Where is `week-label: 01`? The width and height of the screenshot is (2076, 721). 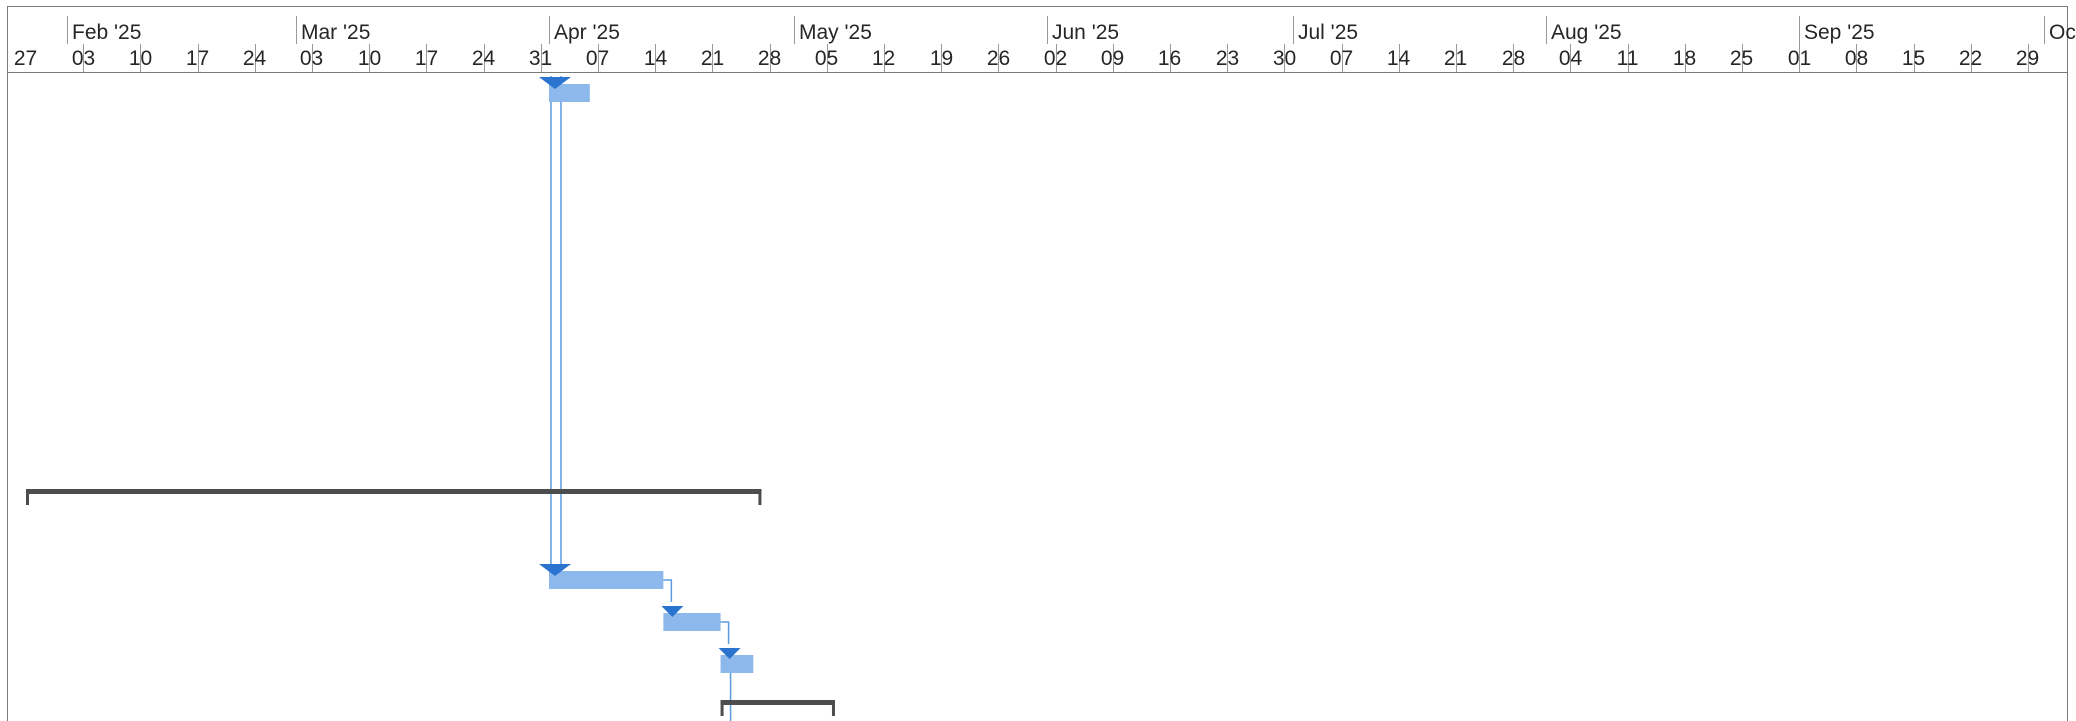 week-label: 01 is located at coordinates (1799, 58).